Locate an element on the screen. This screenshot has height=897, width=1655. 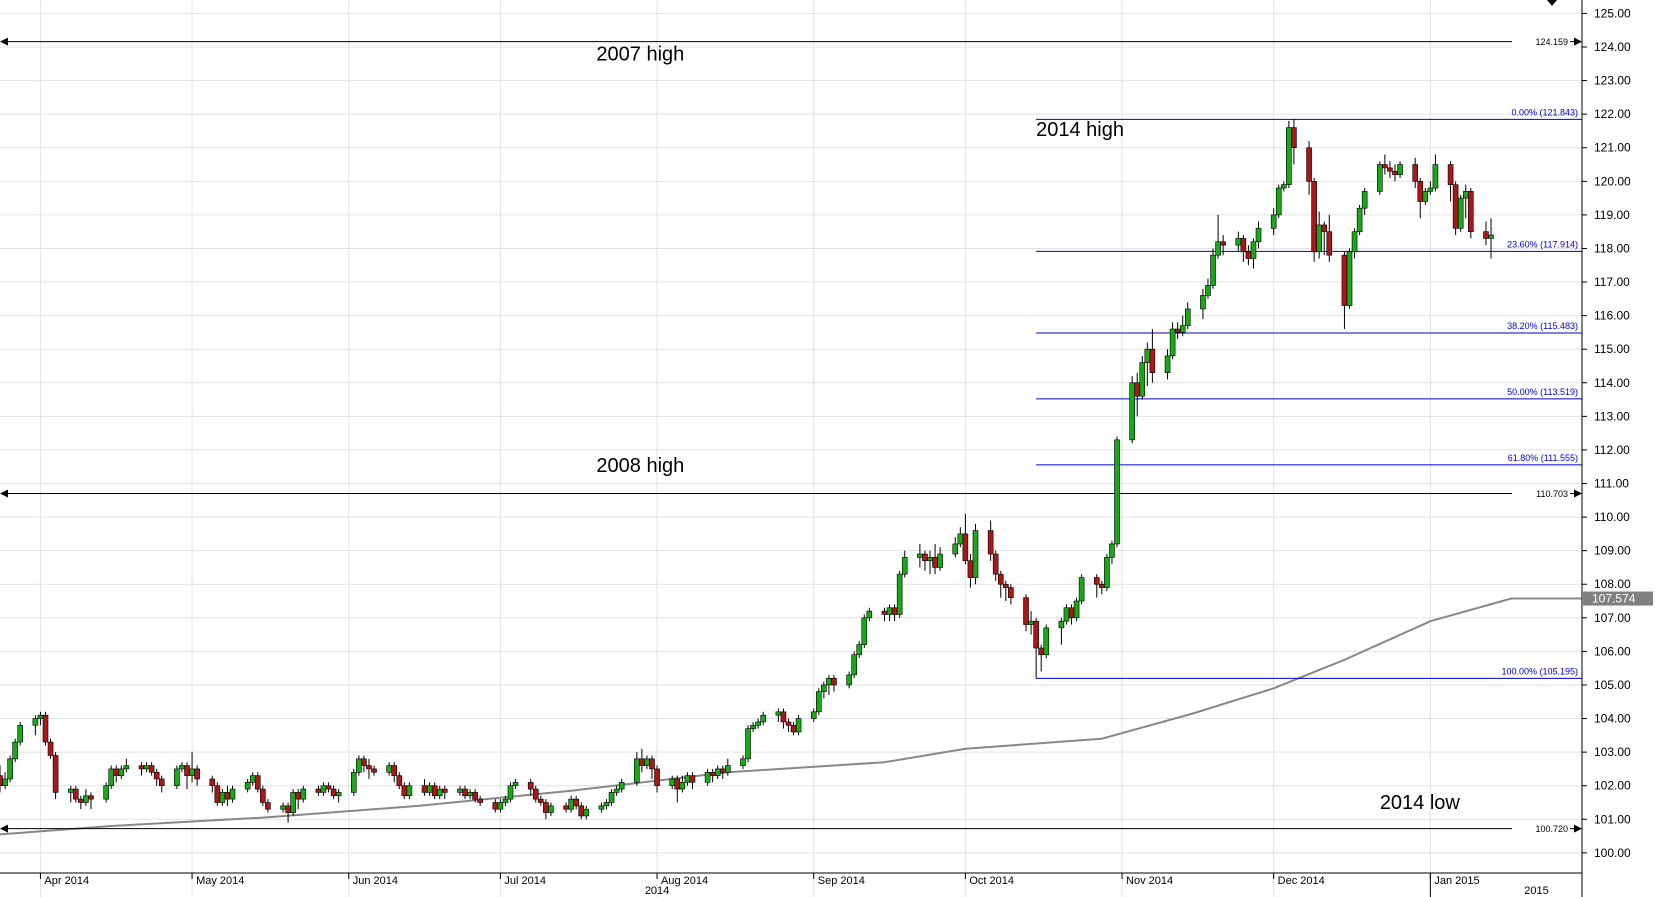
level-label: 124.159 is located at coordinates (1551, 42).